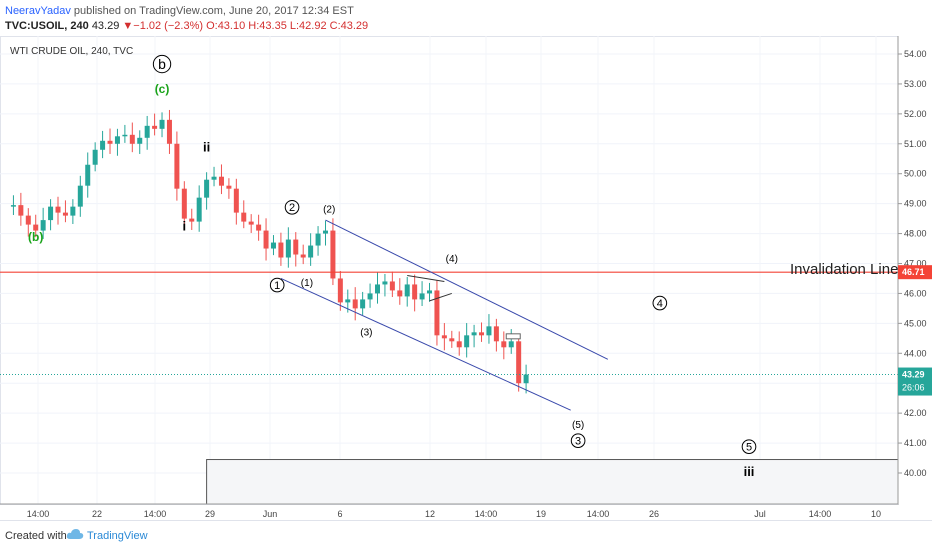 This screenshot has height=551, width=932. I want to click on y-tick-label: 54.00, so click(915, 54).